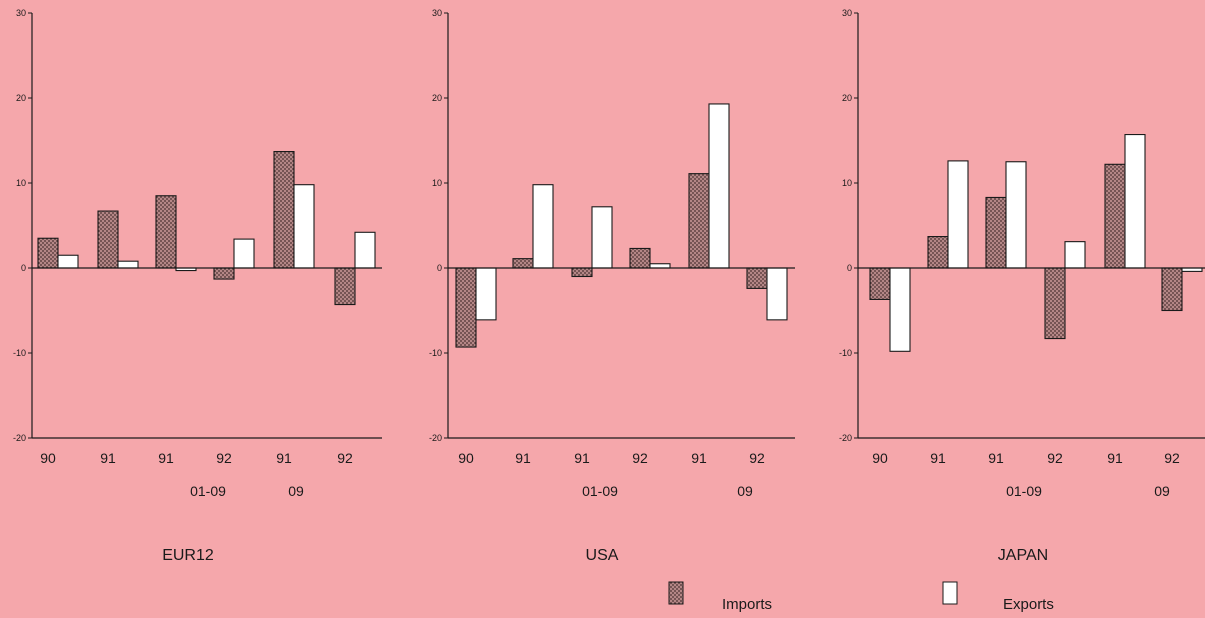 The image size is (1205, 618). Describe the element at coordinates (950, 593) in the screenshot. I see `legend-exports-swatch` at that location.